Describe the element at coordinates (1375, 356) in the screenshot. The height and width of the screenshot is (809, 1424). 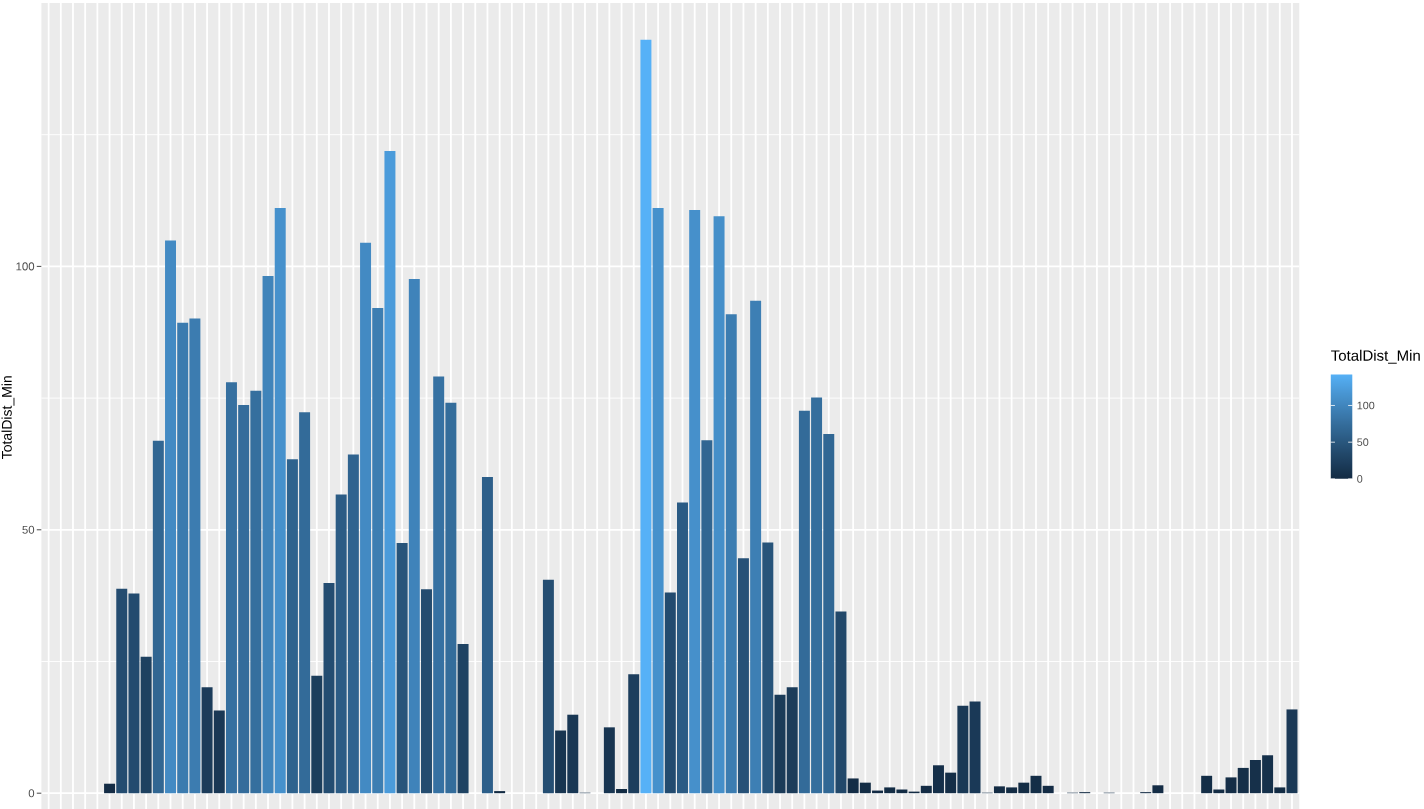
I see `color-bar-title: TotalDist_Min` at that location.